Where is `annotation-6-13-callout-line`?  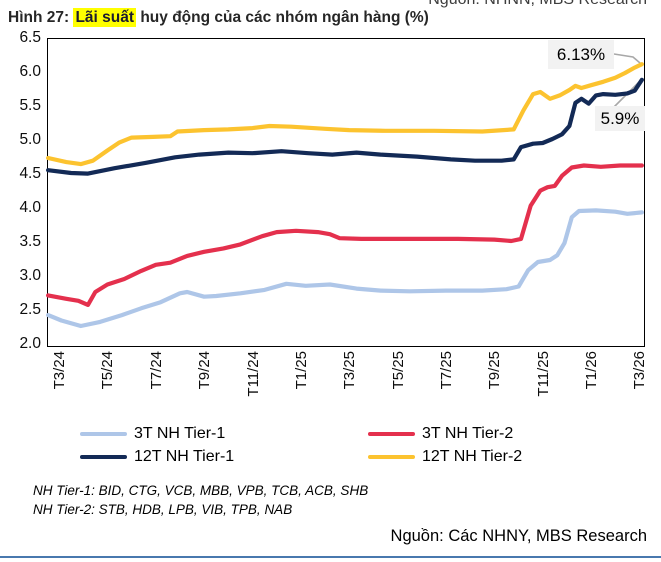 annotation-6-13-callout-line is located at coordinates (627, 58).